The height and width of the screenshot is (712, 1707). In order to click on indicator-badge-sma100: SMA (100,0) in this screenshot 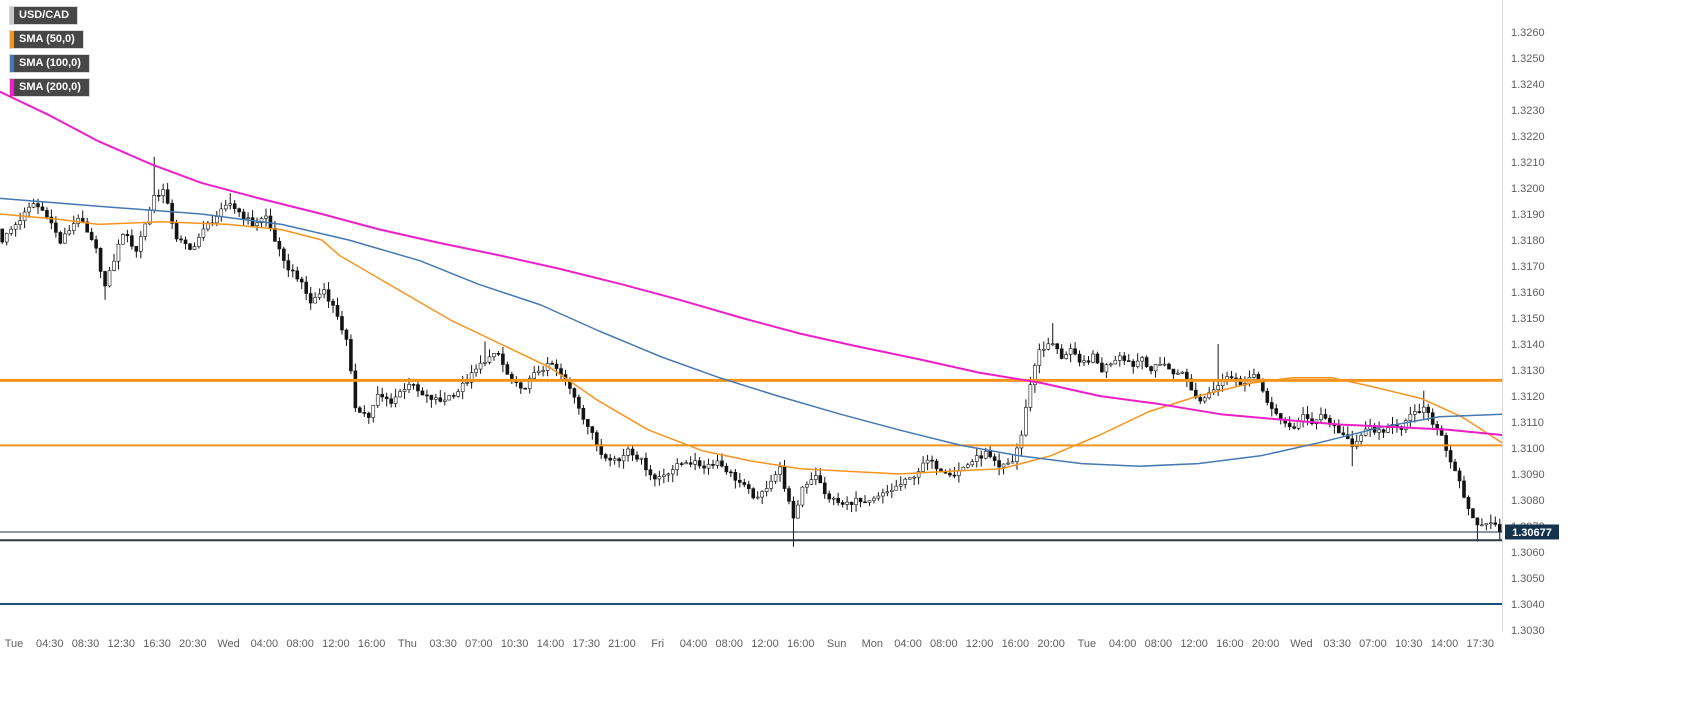, I will do `click(49, 63)`.